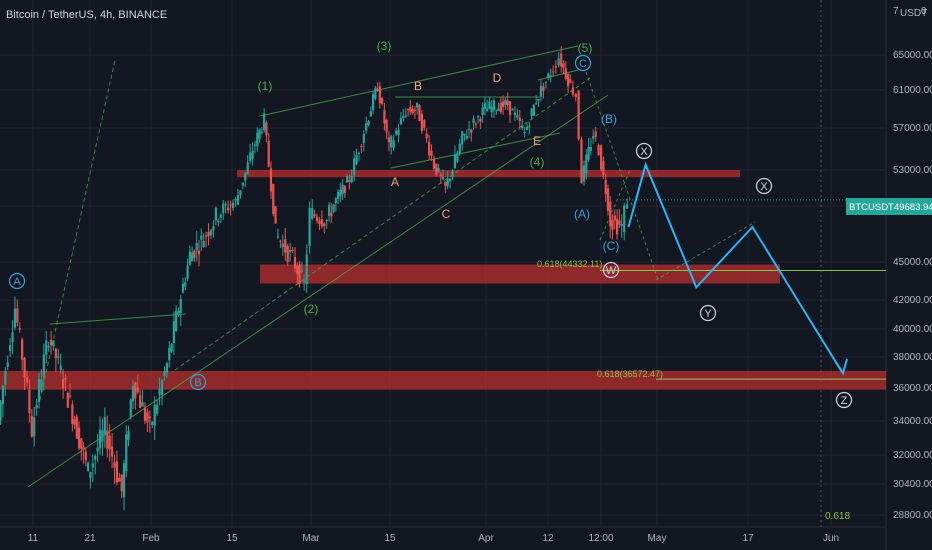 Image resolution: width=932 pixels, height=550 pixels. I want to click on circled-wave-label: B, so click(197, 383).